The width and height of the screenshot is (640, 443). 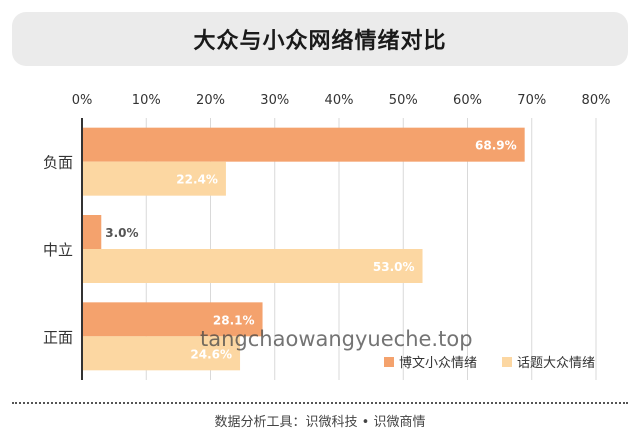 I want to click on x-tick-label: 10%, so click(x=146, y=100).